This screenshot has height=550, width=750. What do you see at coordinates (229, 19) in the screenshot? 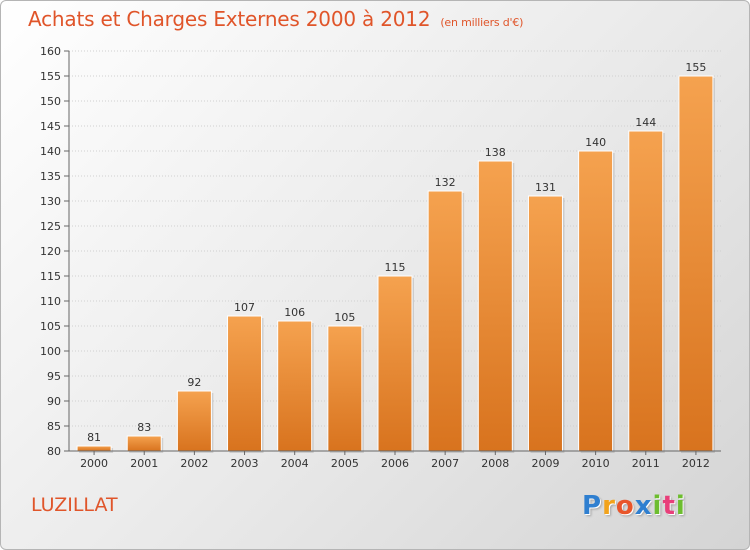
I see `chart-title-text: Achats et Charges Externes 2000 à 2012` at bounding box center [229, 19].